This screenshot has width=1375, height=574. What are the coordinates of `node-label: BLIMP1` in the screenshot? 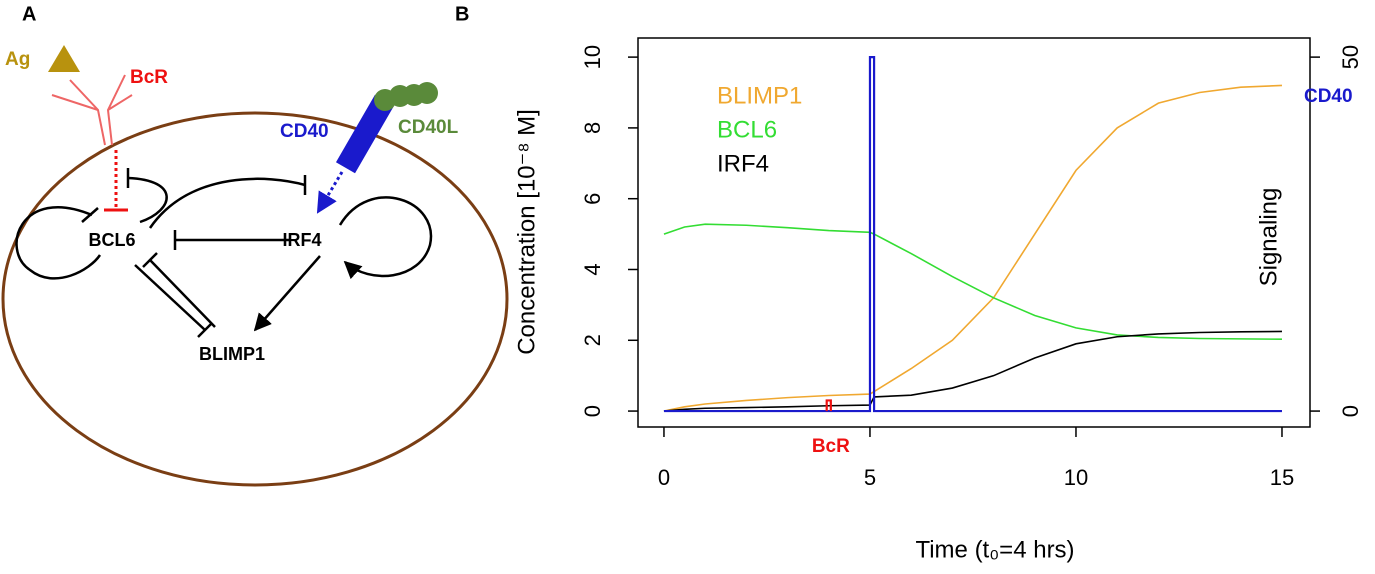 It's located at (232, 354).